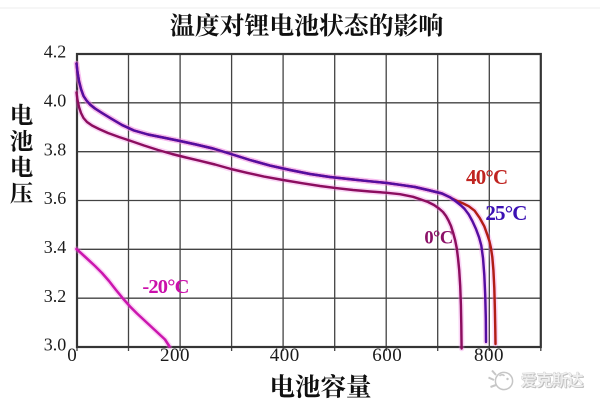 Image resolution: width=600 pixels, height=410 pixels. Describe the element at coordinates (285, 355) in the screenshot. I see `svg-text: 400` at that location.